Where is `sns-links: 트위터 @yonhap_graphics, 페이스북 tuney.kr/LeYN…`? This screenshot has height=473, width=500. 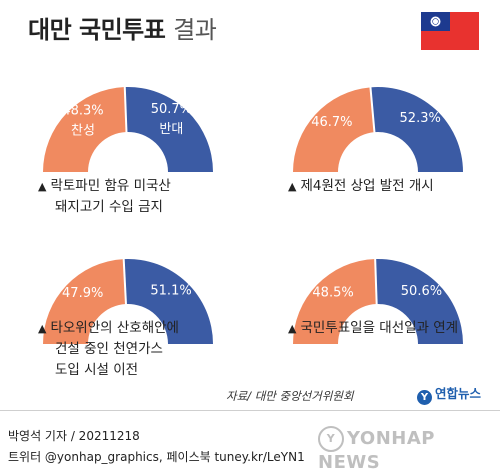
sns-links: 트위터 @yonhap_graphics, 페이스북 tuney.kr/LeYN… is located at coordinates (156, 457).